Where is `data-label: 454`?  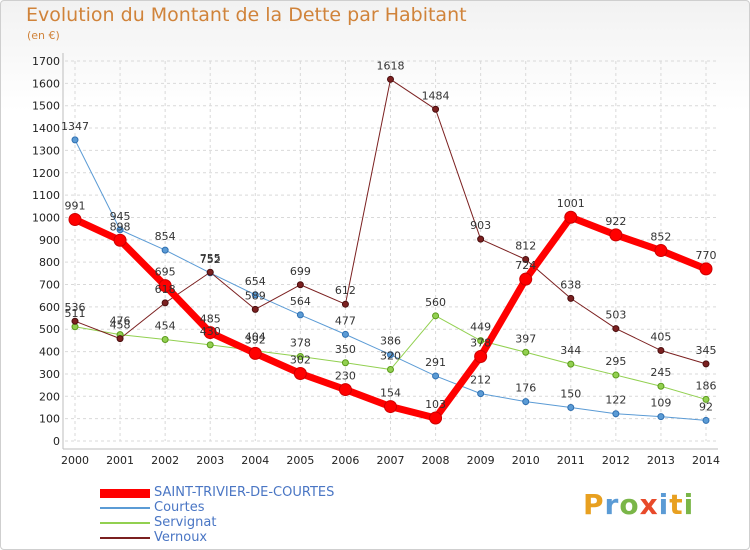
data-label: 454 is located at coordinates (165, 326).